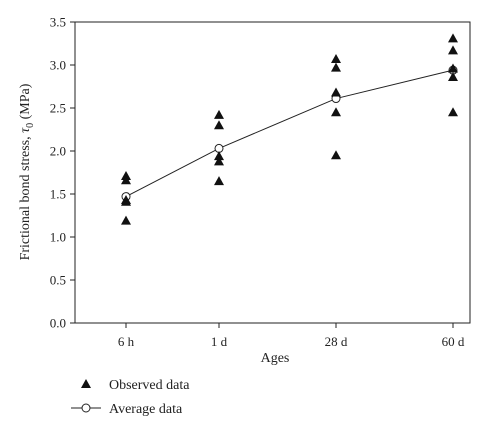  I want to click on x-tick-label: 6 h, so click(126, 341).